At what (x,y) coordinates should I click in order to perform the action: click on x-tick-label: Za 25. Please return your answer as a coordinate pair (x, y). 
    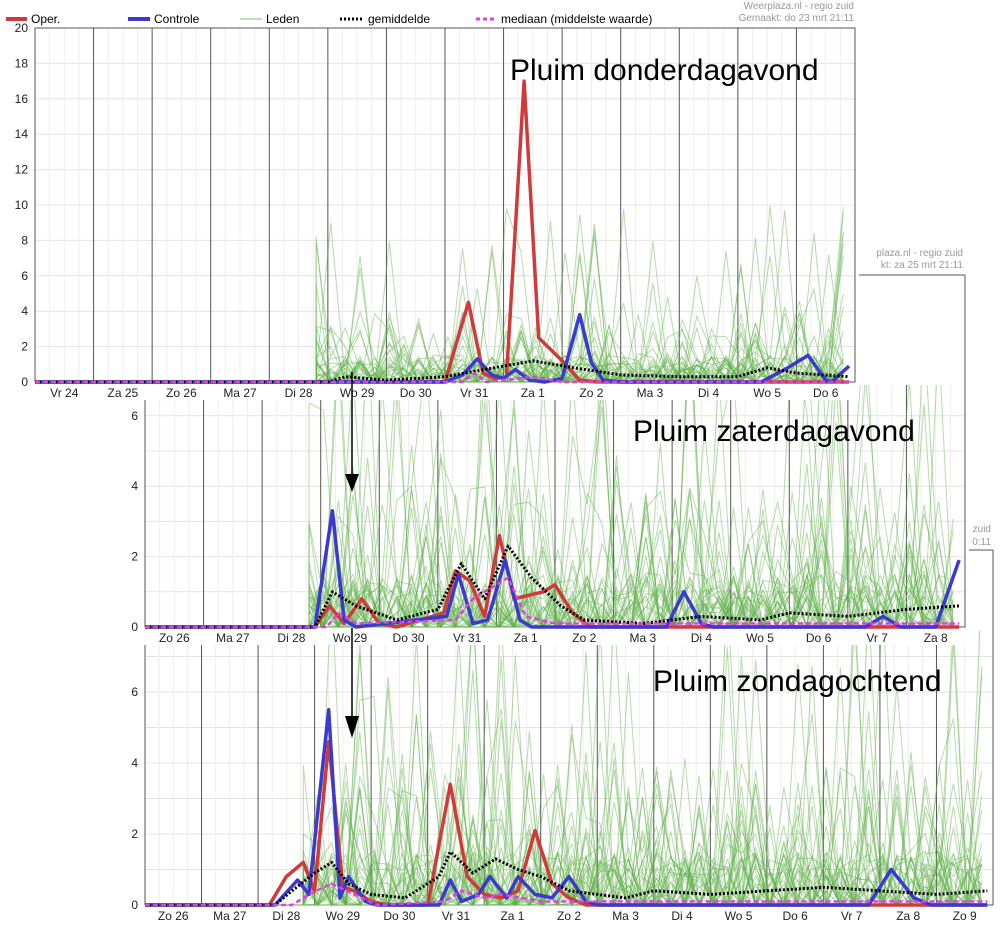
    Looking at the image, I should click on (123, 393).